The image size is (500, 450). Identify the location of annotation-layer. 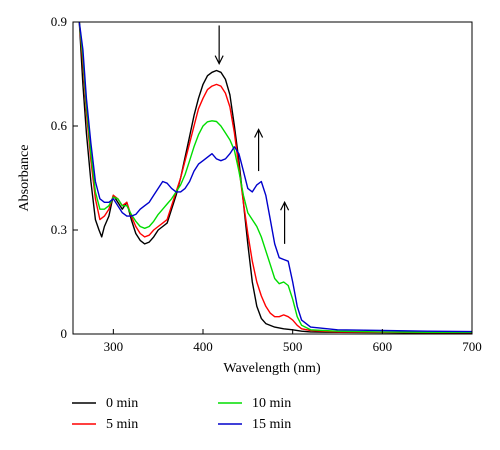
(252, 134).